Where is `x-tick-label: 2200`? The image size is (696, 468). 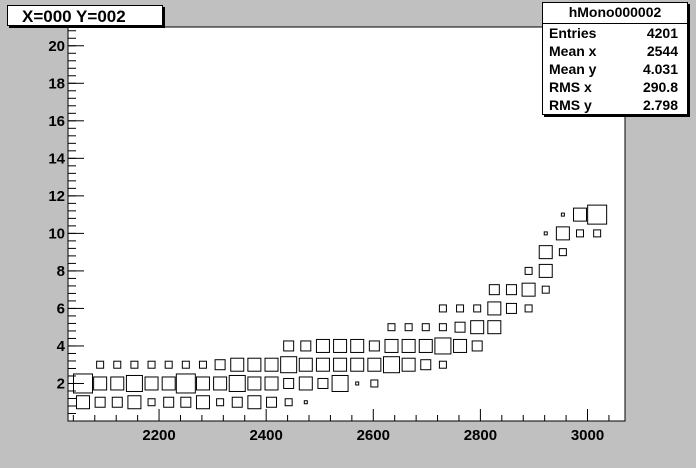
x-tick-label: 2200 is located at coordinates (158, 435).